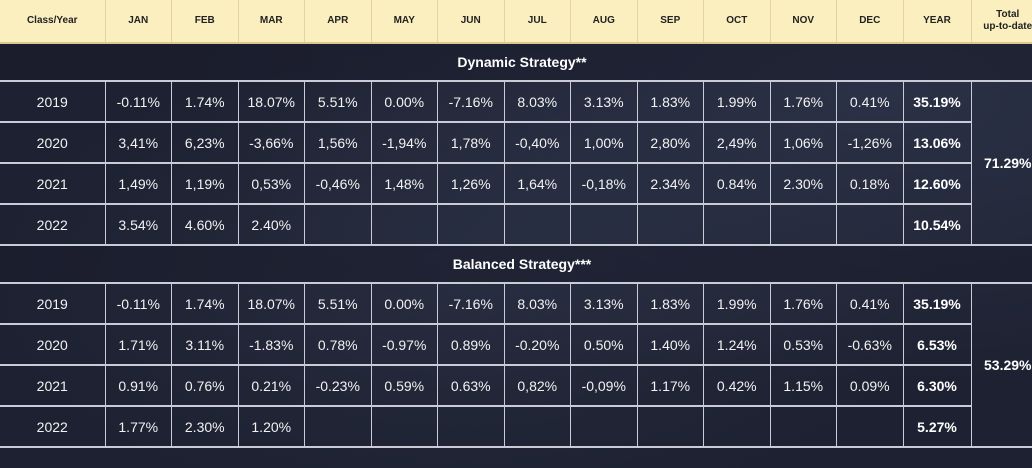 This screenshot has width=1032, height=468. What do you see at coordinates (271, 386) in the screenshot?
I see `month-return-cell: 0.21%` at bounding box center [271, 386].